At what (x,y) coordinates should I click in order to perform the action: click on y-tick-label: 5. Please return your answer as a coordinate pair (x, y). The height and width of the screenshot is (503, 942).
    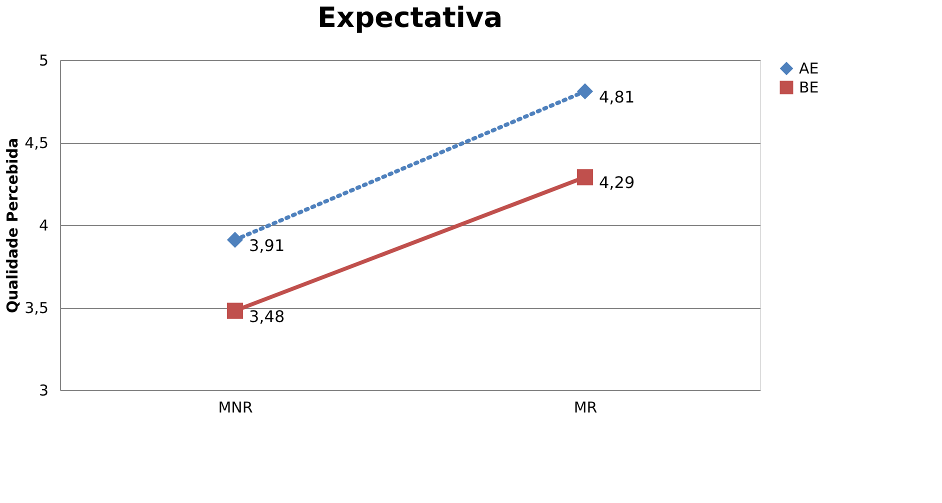
    Looking at the image, I should click on (43, 61).